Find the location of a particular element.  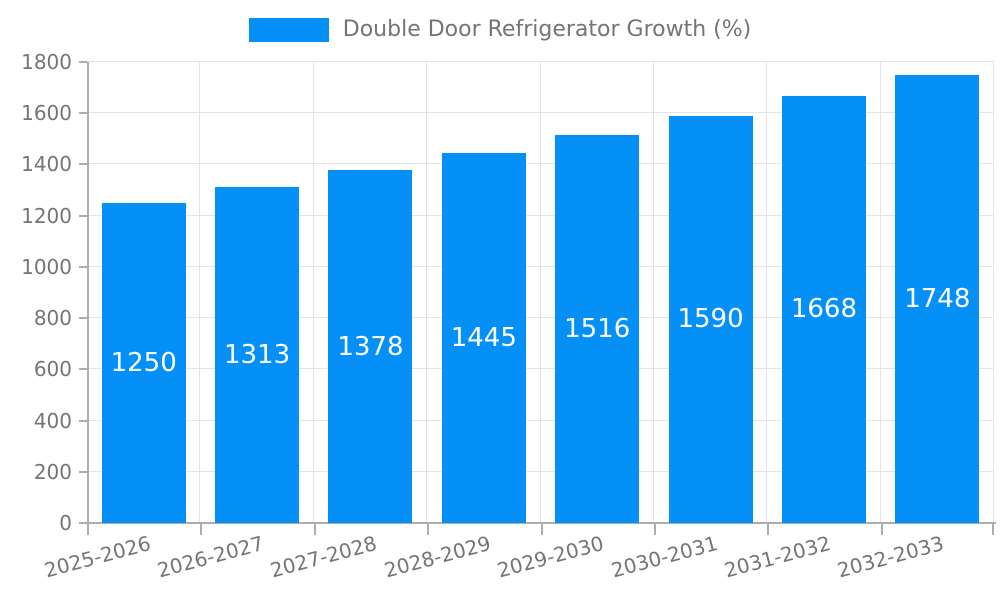

bar-2029-2030 is located at coordinates (597, 328).